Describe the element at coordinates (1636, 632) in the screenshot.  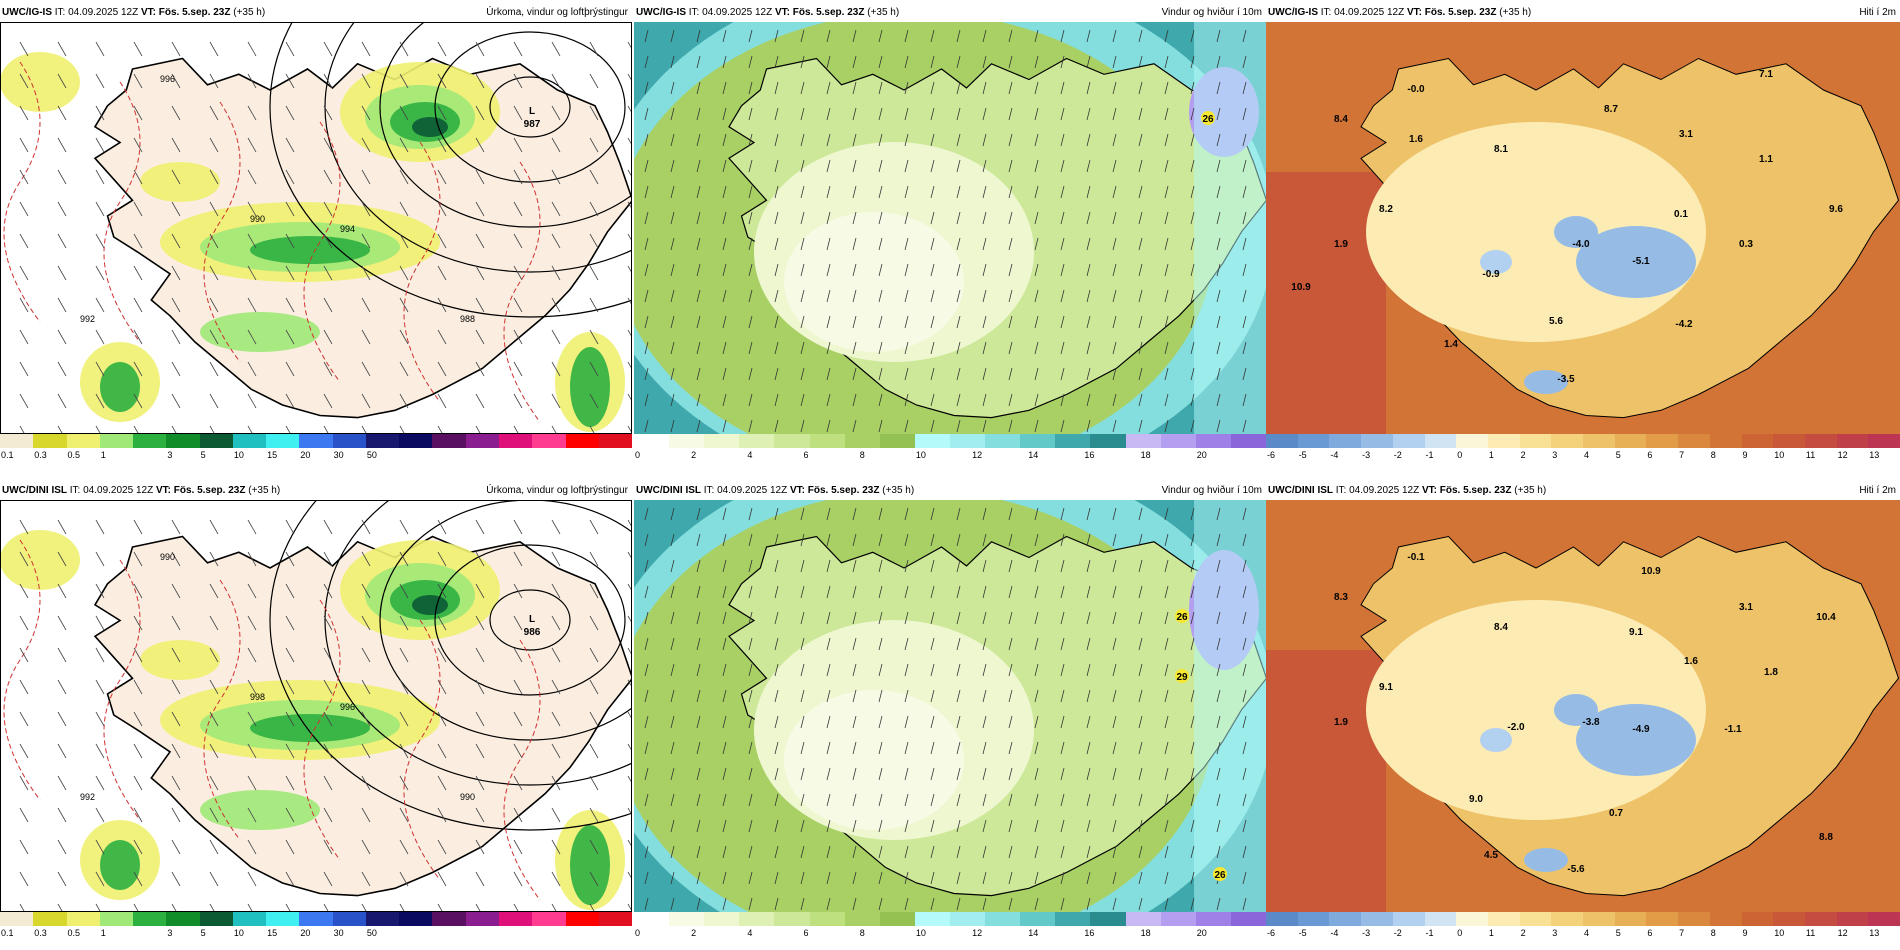
I see `temperature-label: 9.1` at that location.